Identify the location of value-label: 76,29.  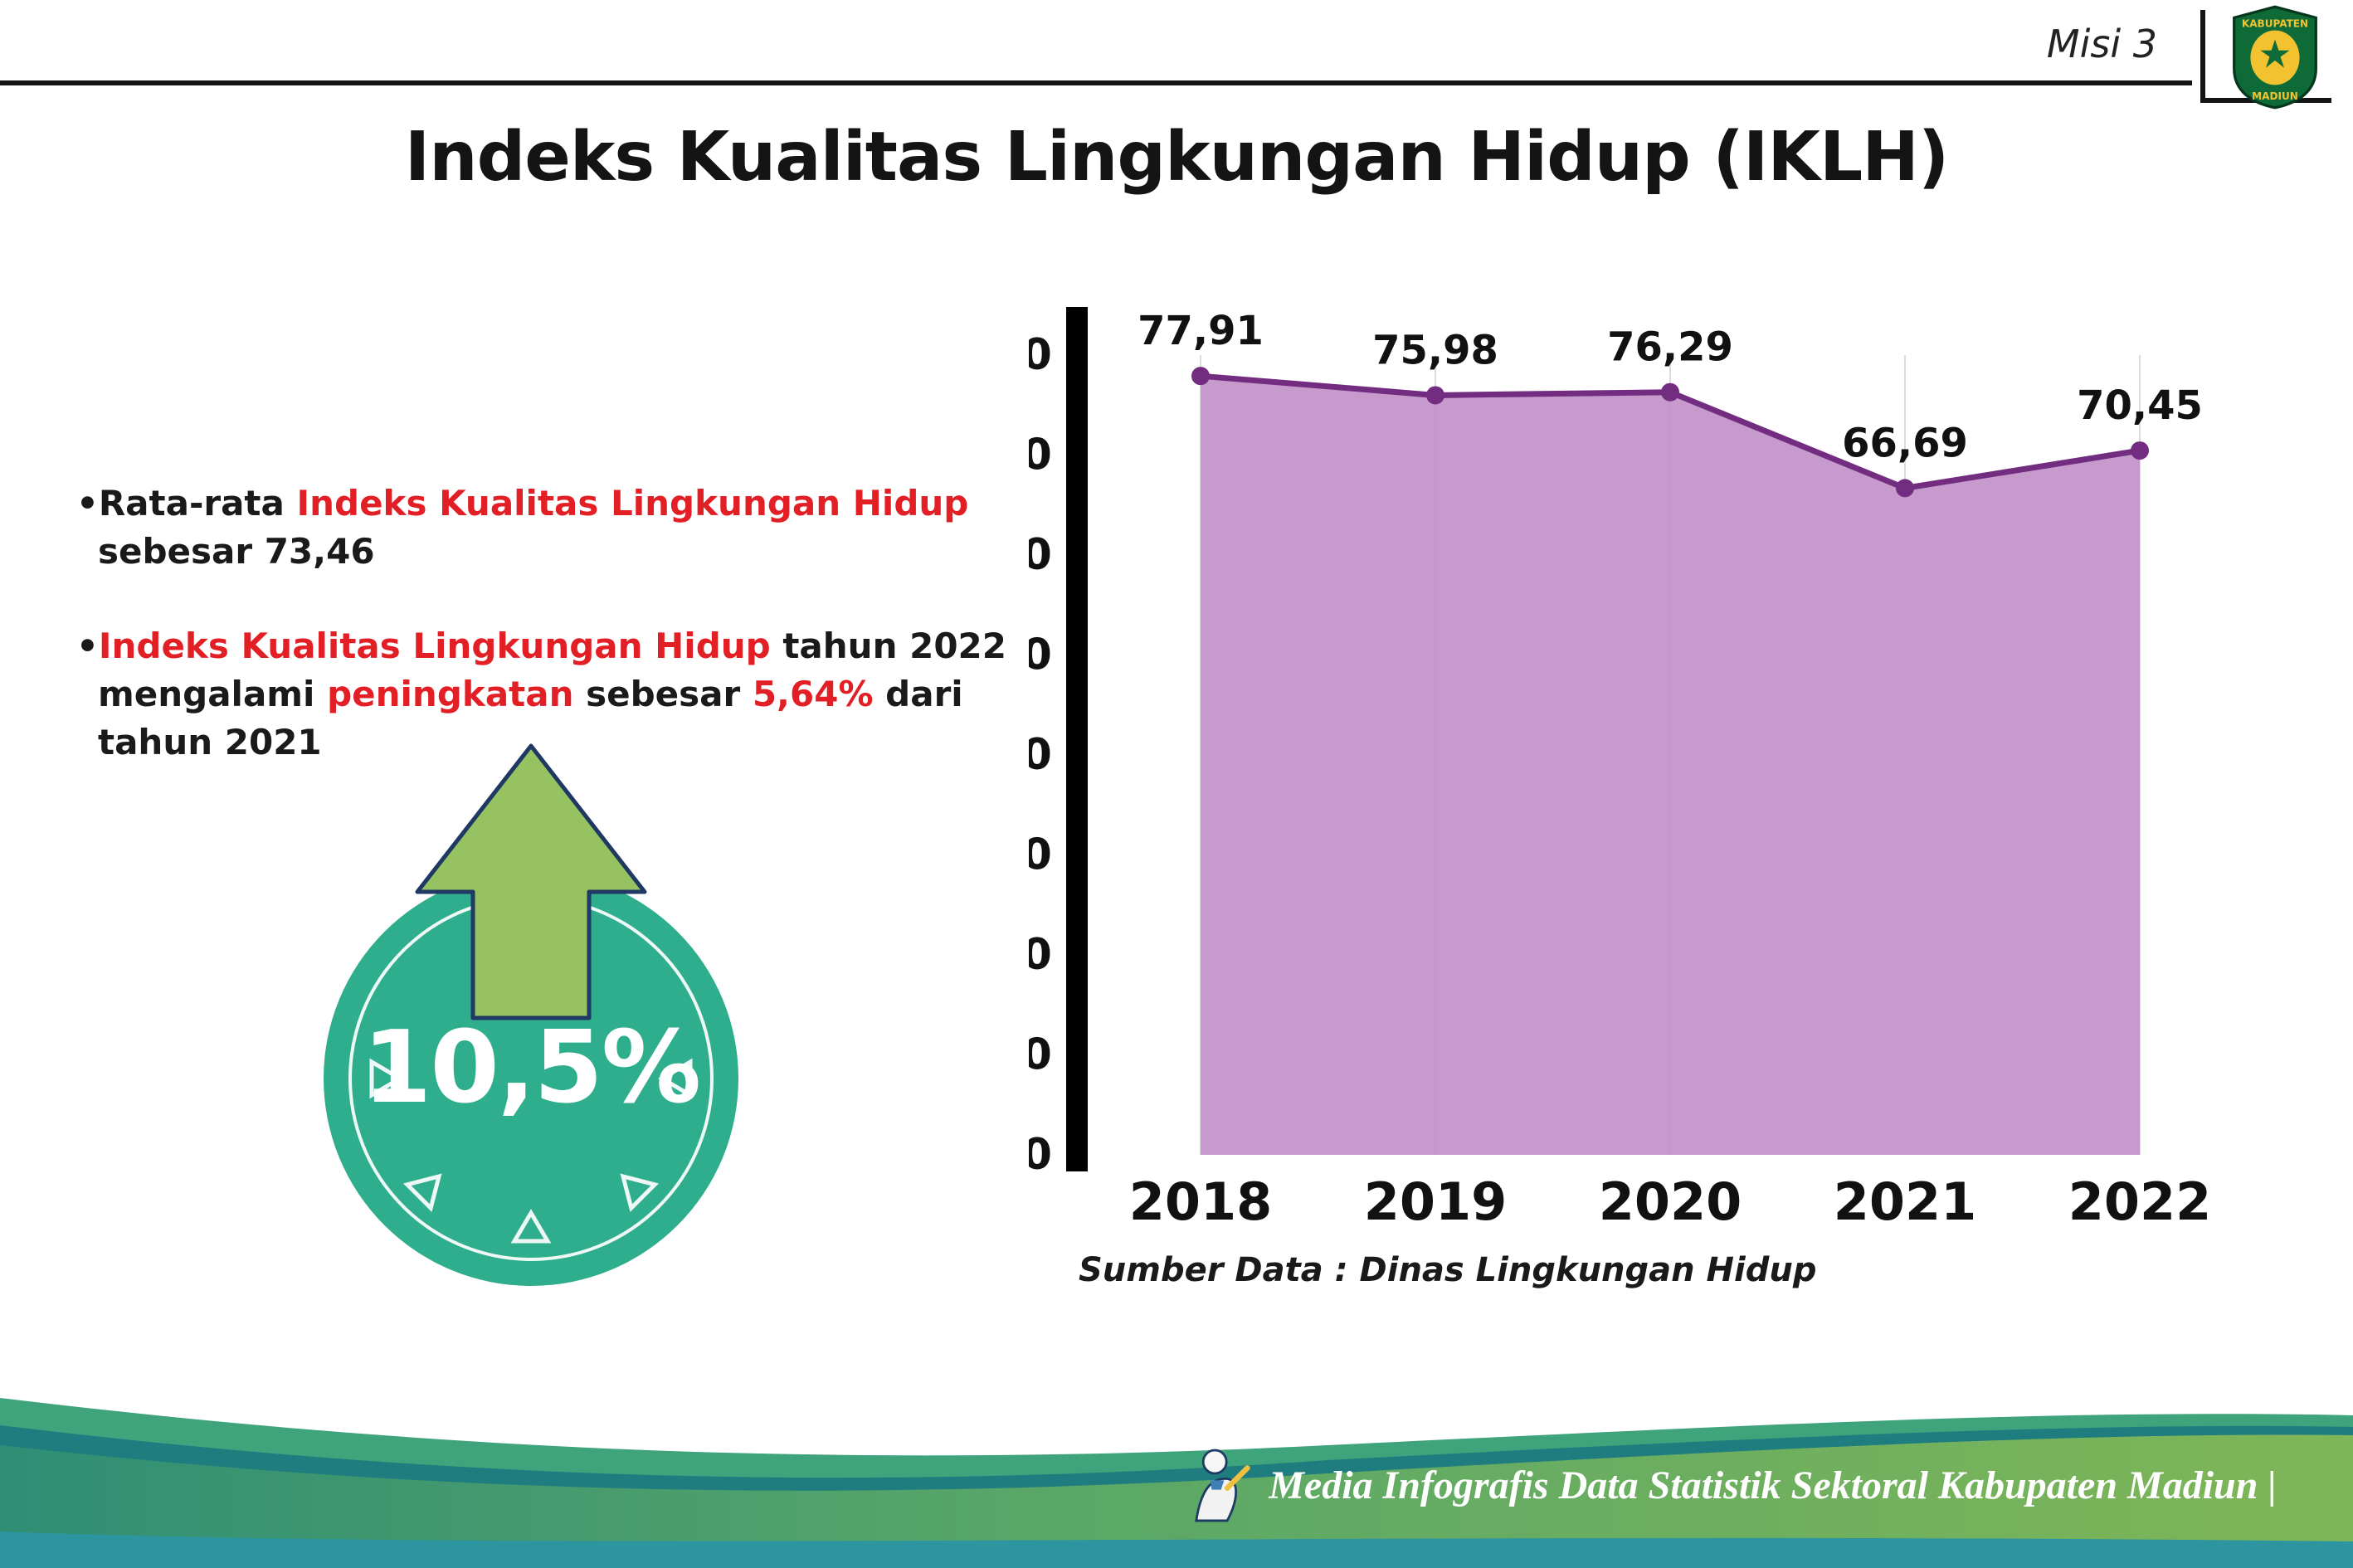
(1670, 347).